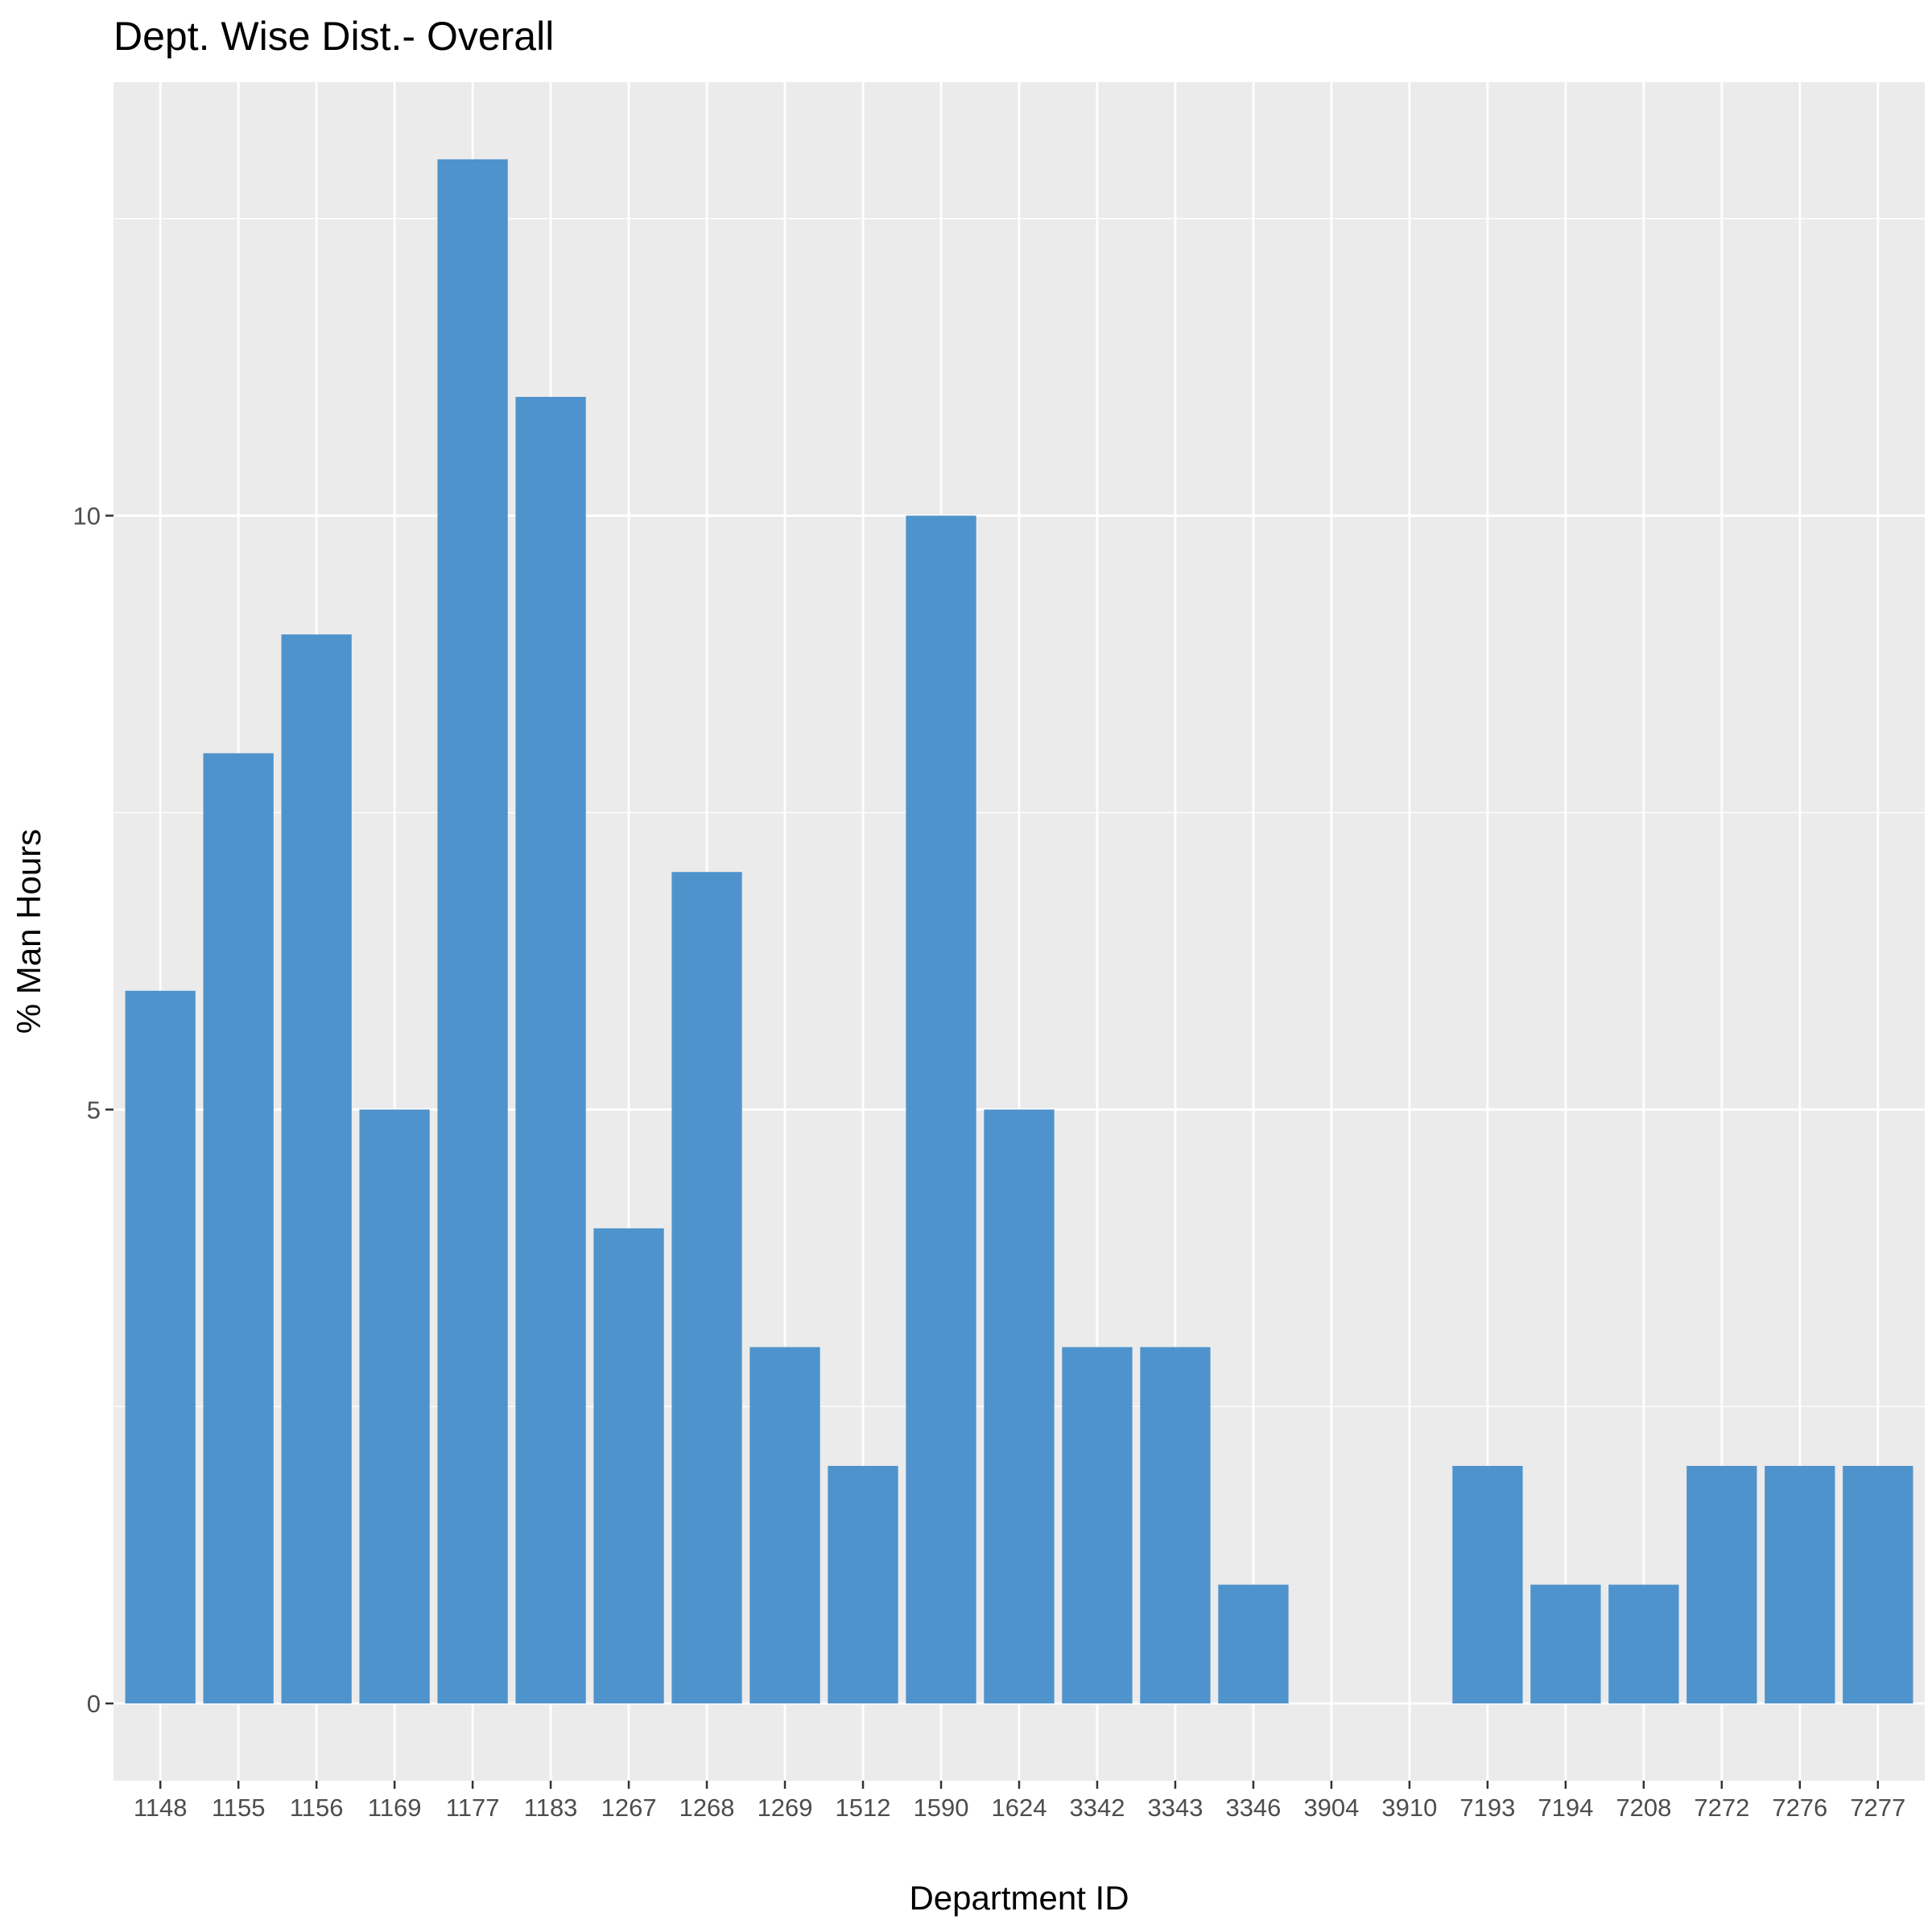  Describe the element at coordinates (334, 36) in the screenshot. I see `chart-title: Dept. Wise Dist.- Overall` at that location.